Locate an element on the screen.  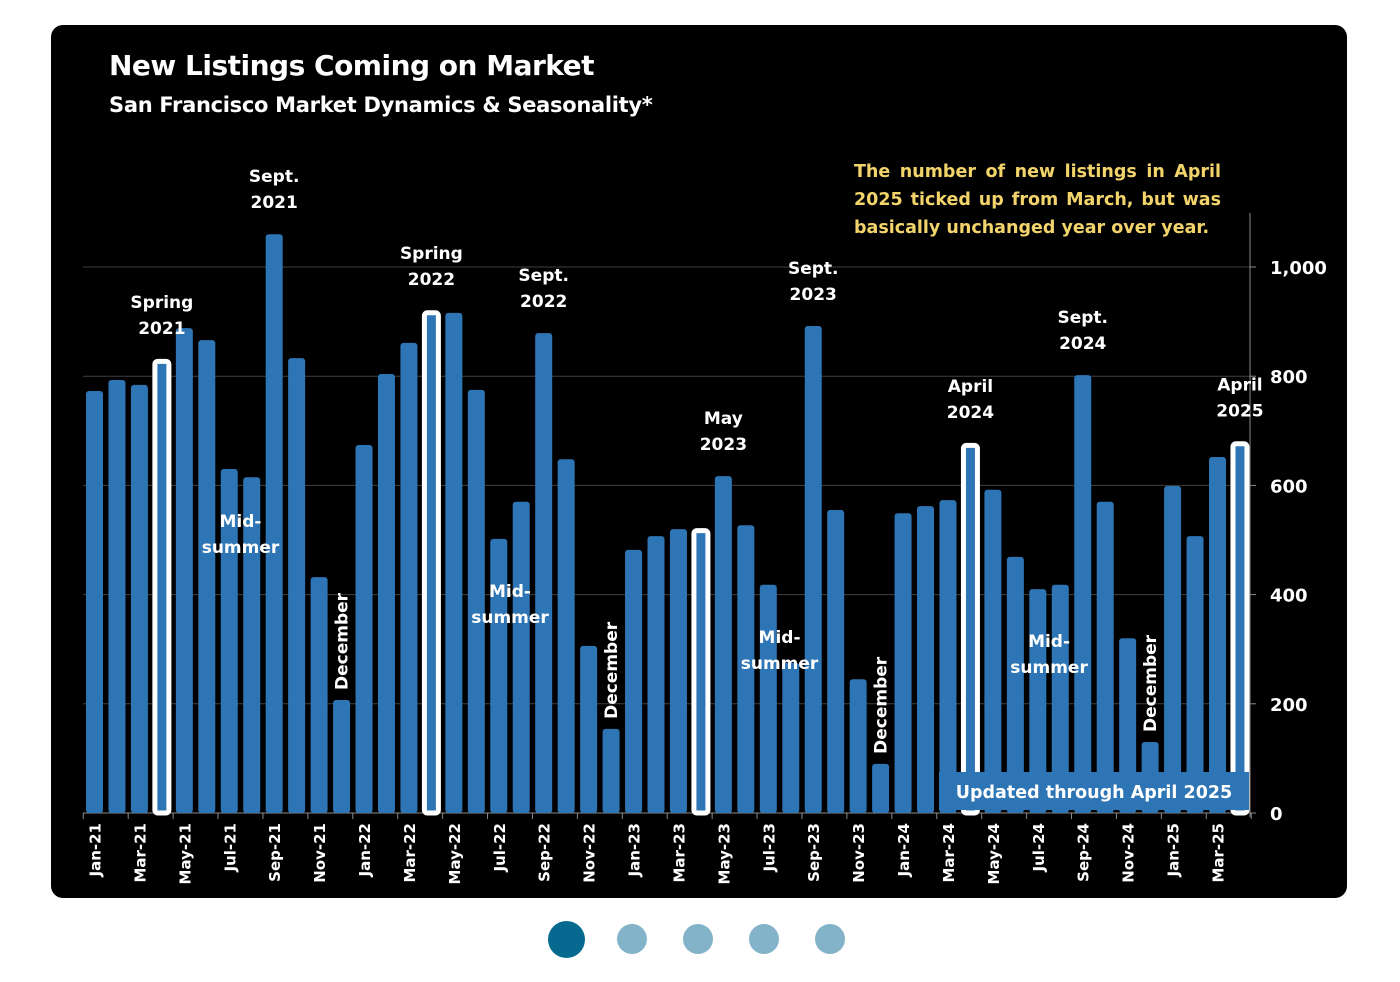
annotation-label: 2025 is located at coordinates (1239, 411).